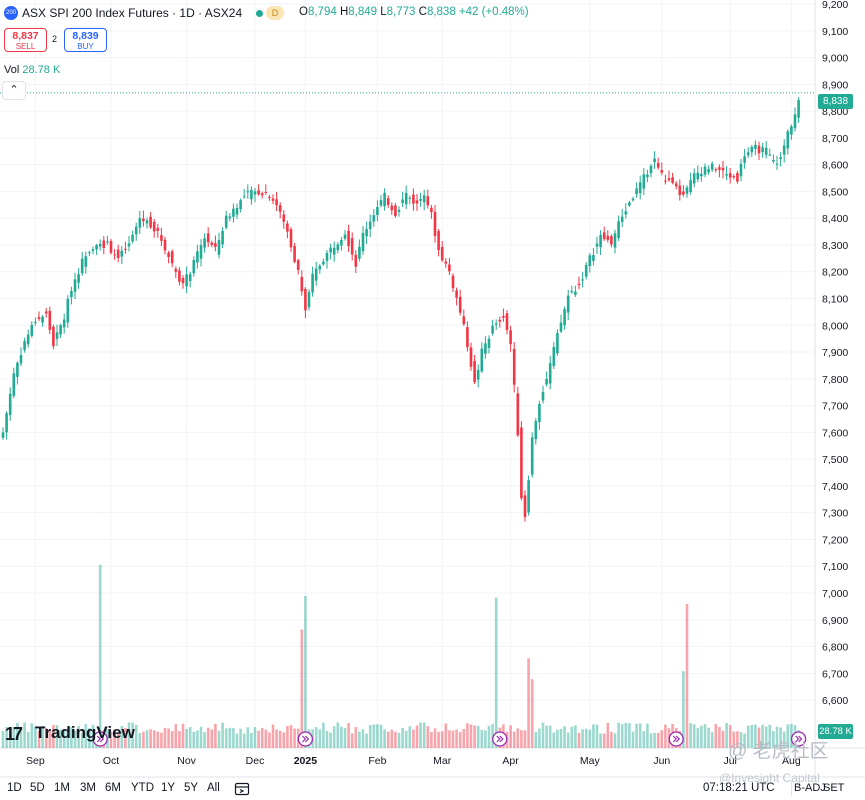  I want to click on range-6m-button: 6M, so click(113, 788).